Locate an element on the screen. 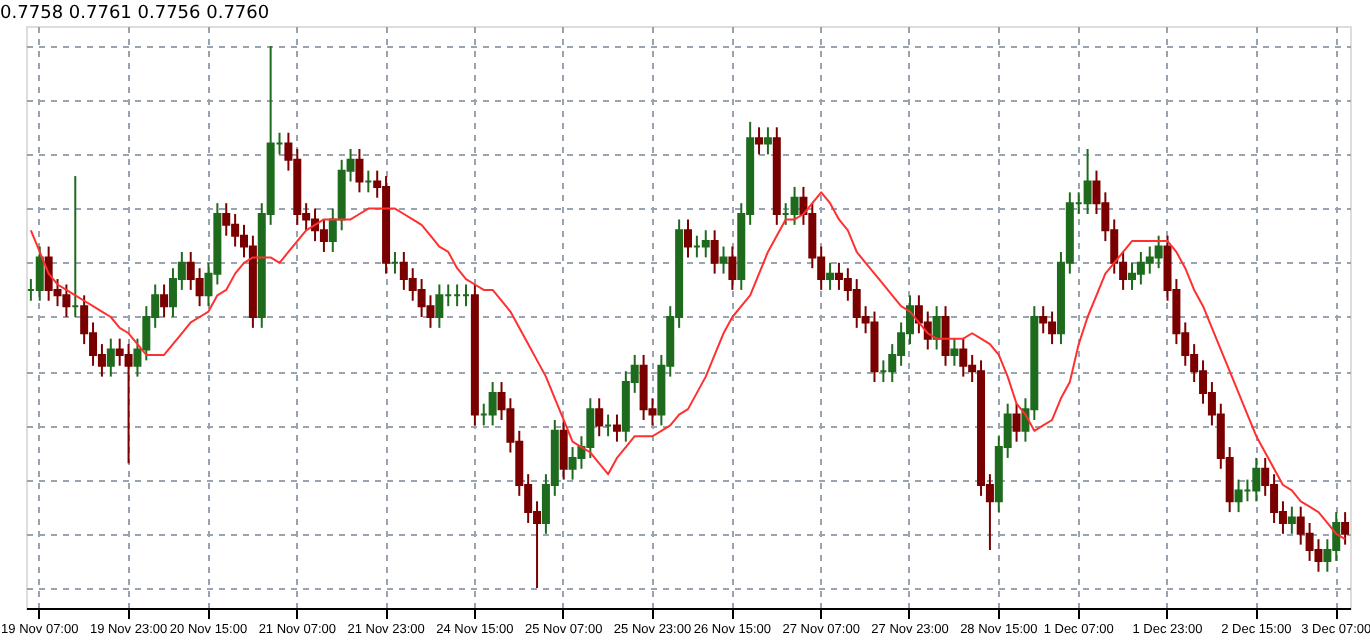  text: 0.7758 0.7761 0.7756 0.7760 is located at coordinates (135, 14).